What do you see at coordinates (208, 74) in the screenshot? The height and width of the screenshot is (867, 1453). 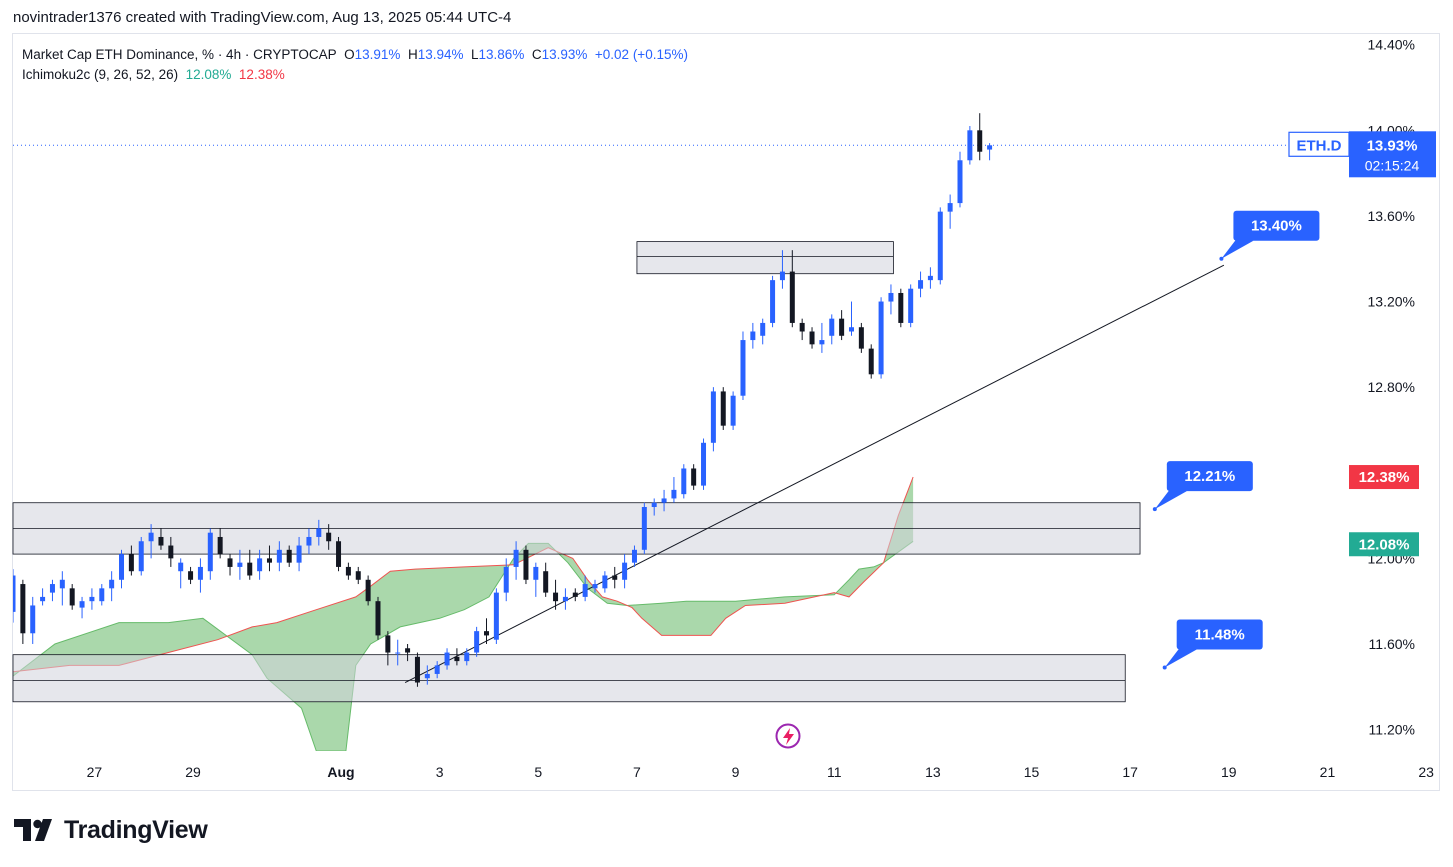 I see `legend-indicator-value-1: 12.08%` at bounding box center [208, 74].